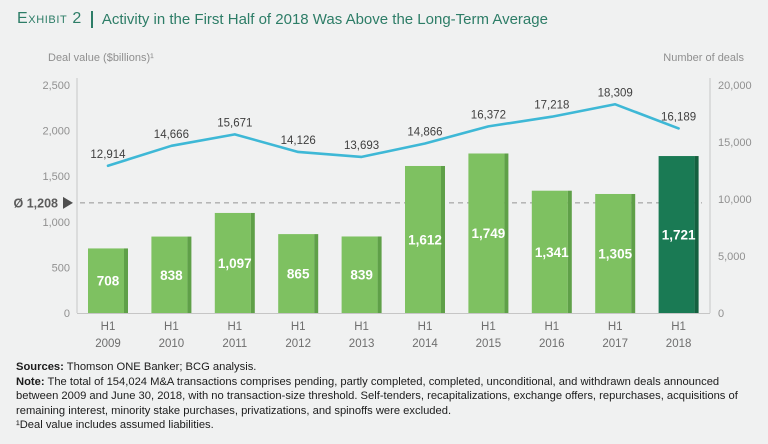 The image size is (768, 444). What do you see at coordinates (735, 143) in the screenshot?
I see `right-axis-tick: 15,000` at bounding box center [735, 143].